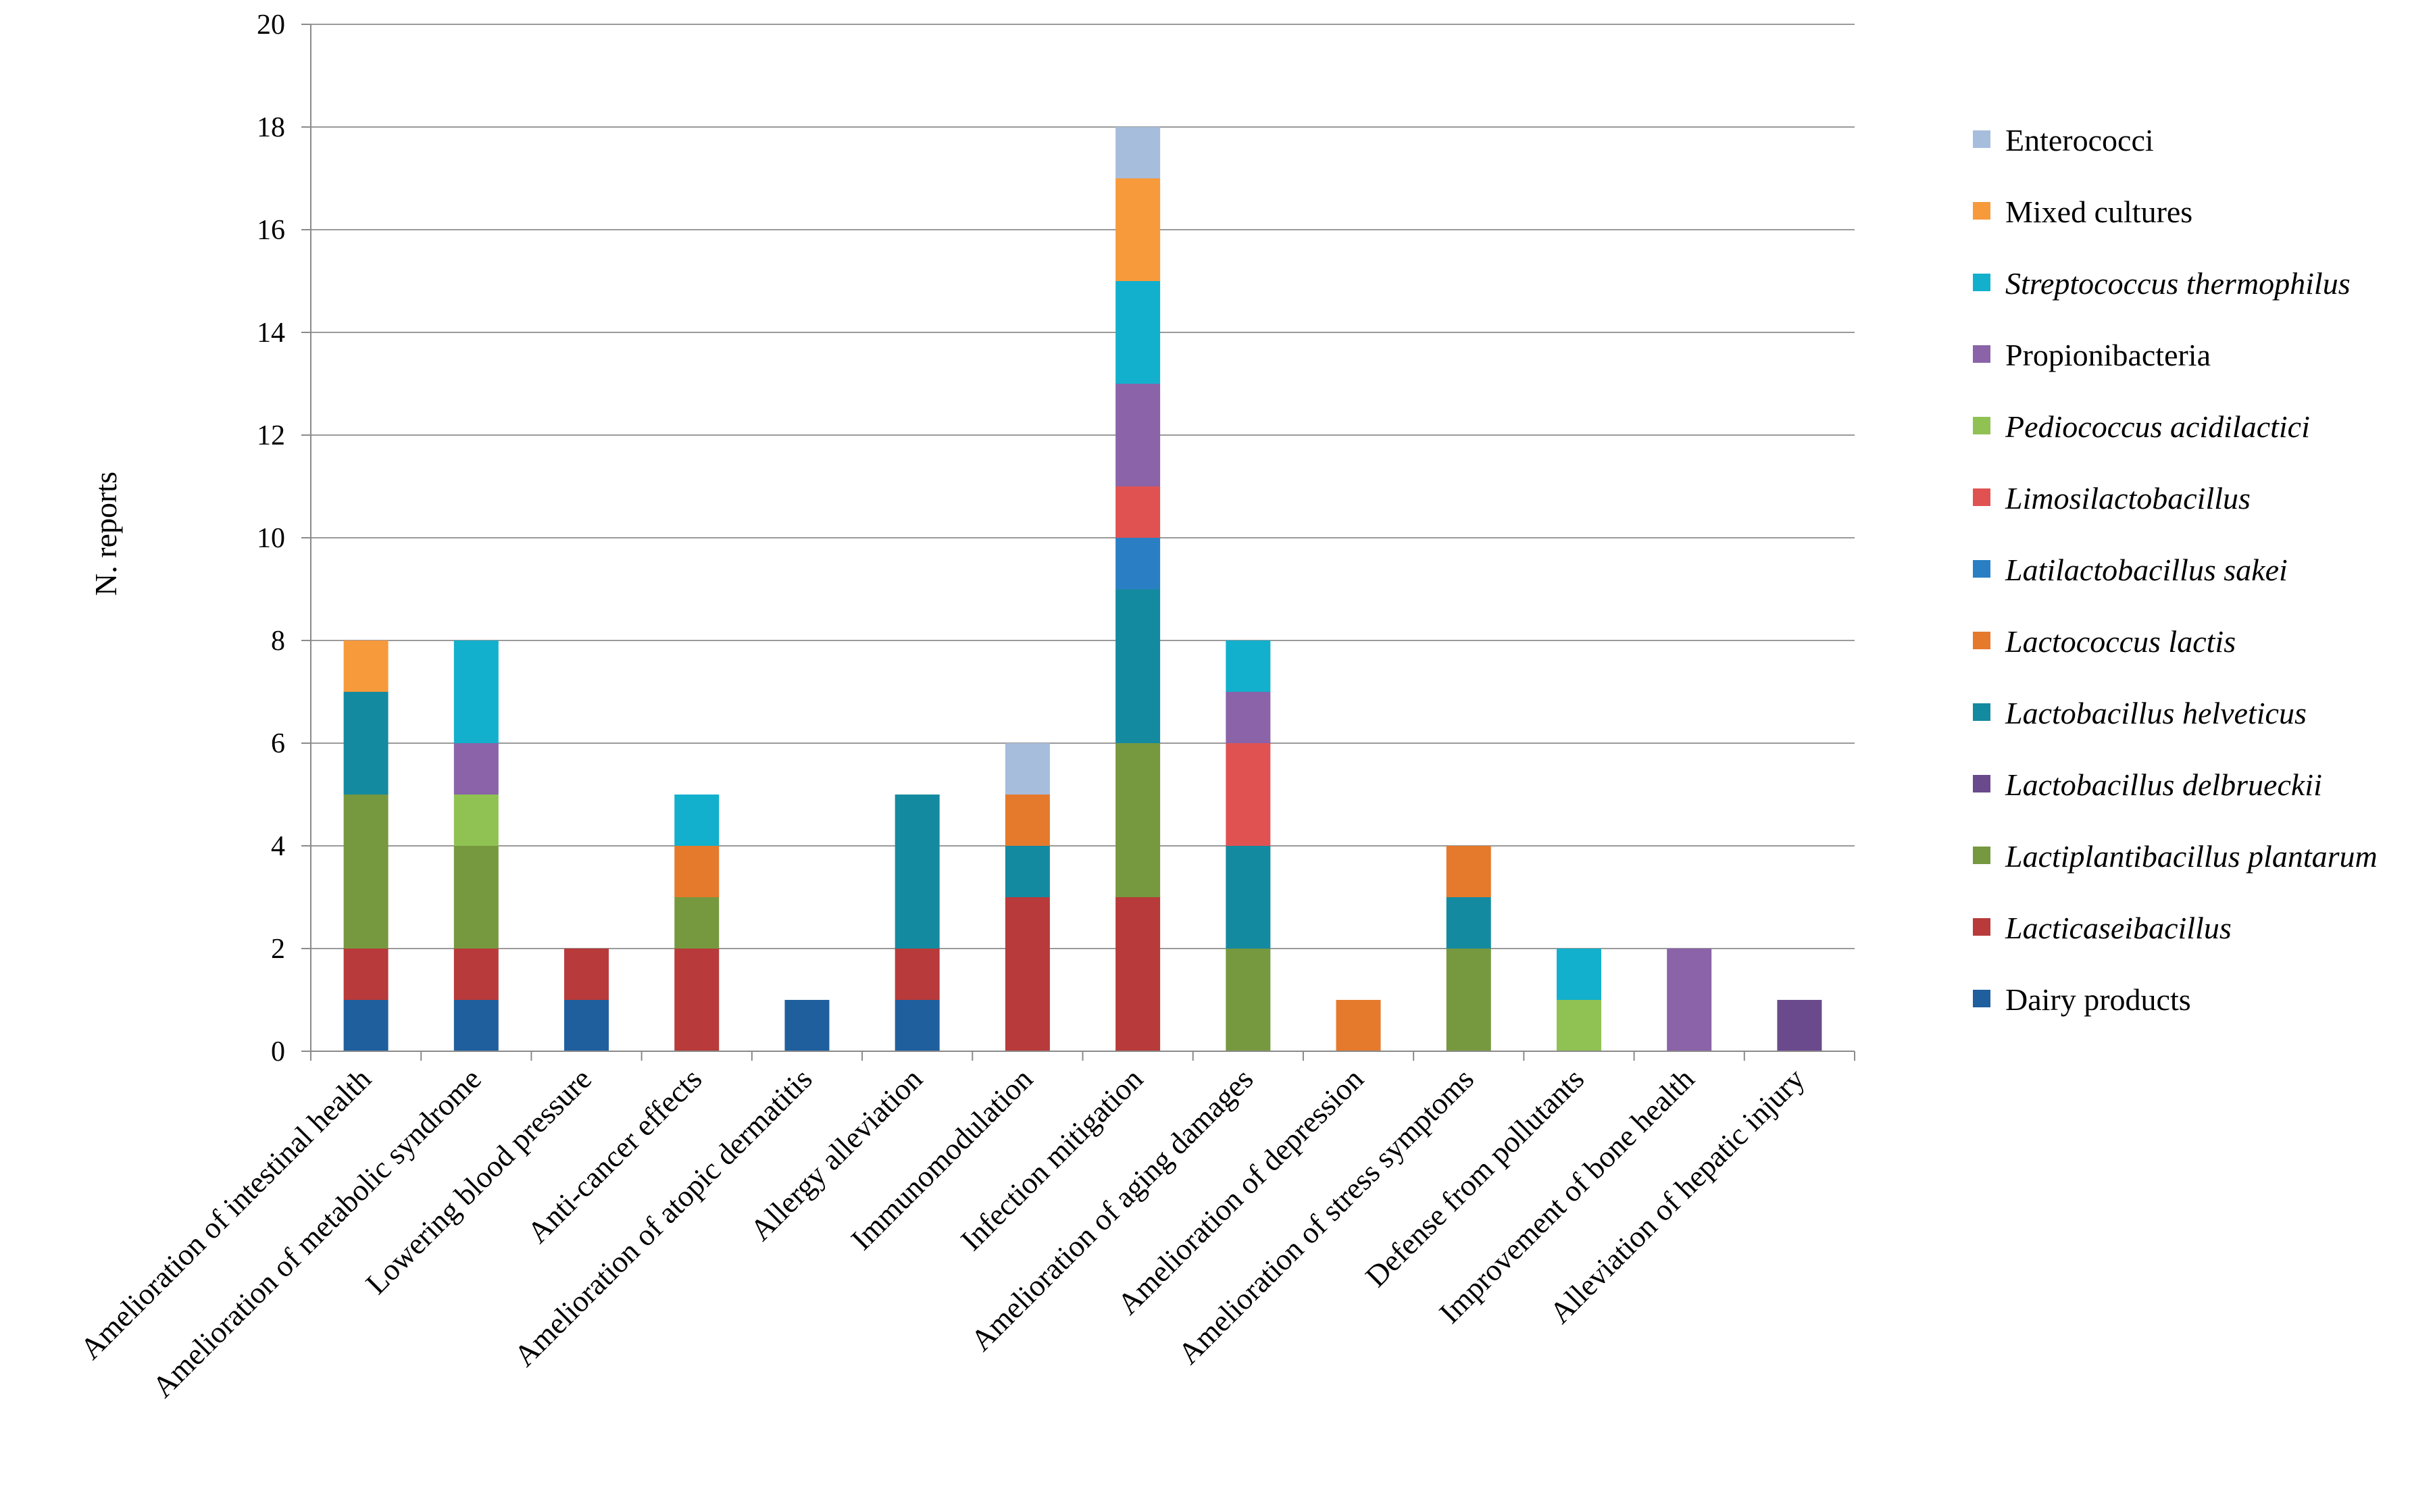 Image resolution: width=2435 pixels, height=1512 pixels. I want to click on x-category-label: Defense from pollutants, so click(1474, 1178).